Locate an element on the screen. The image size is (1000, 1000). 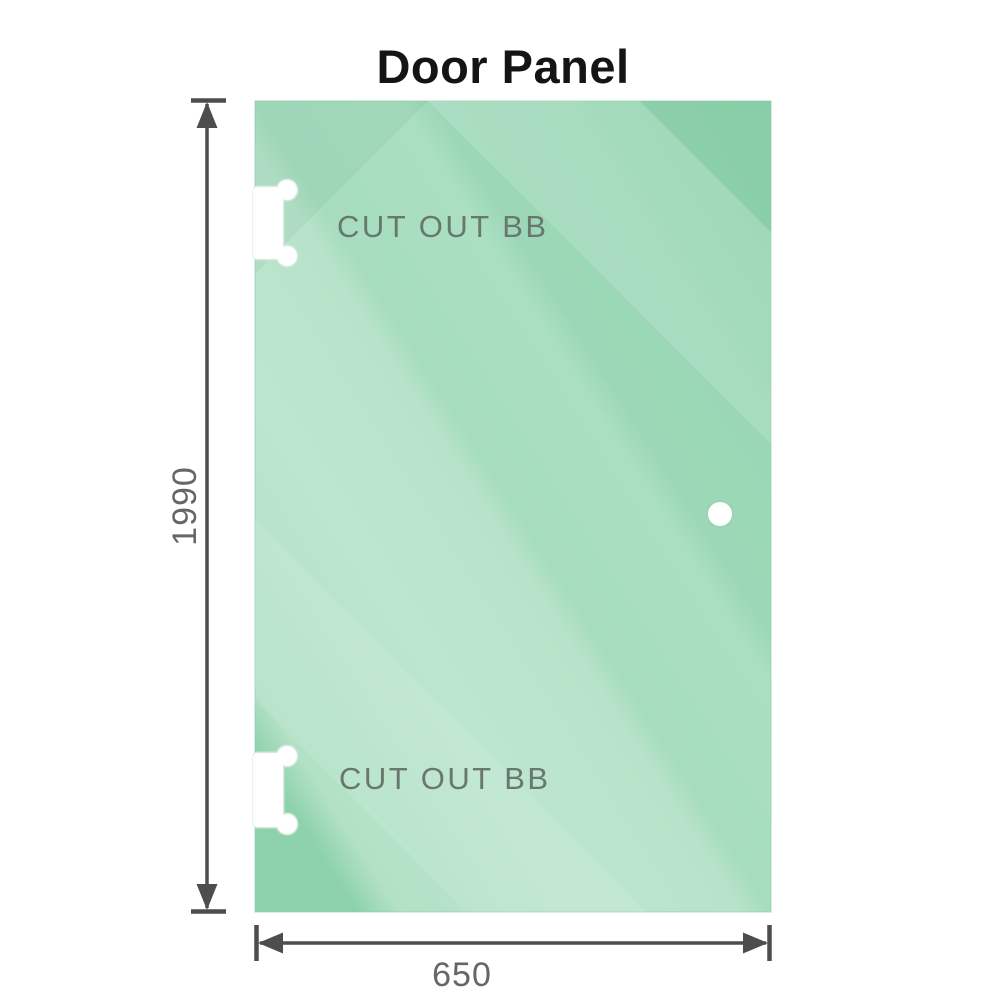
page-title: Door Panel is located at coordinates (502, 66).